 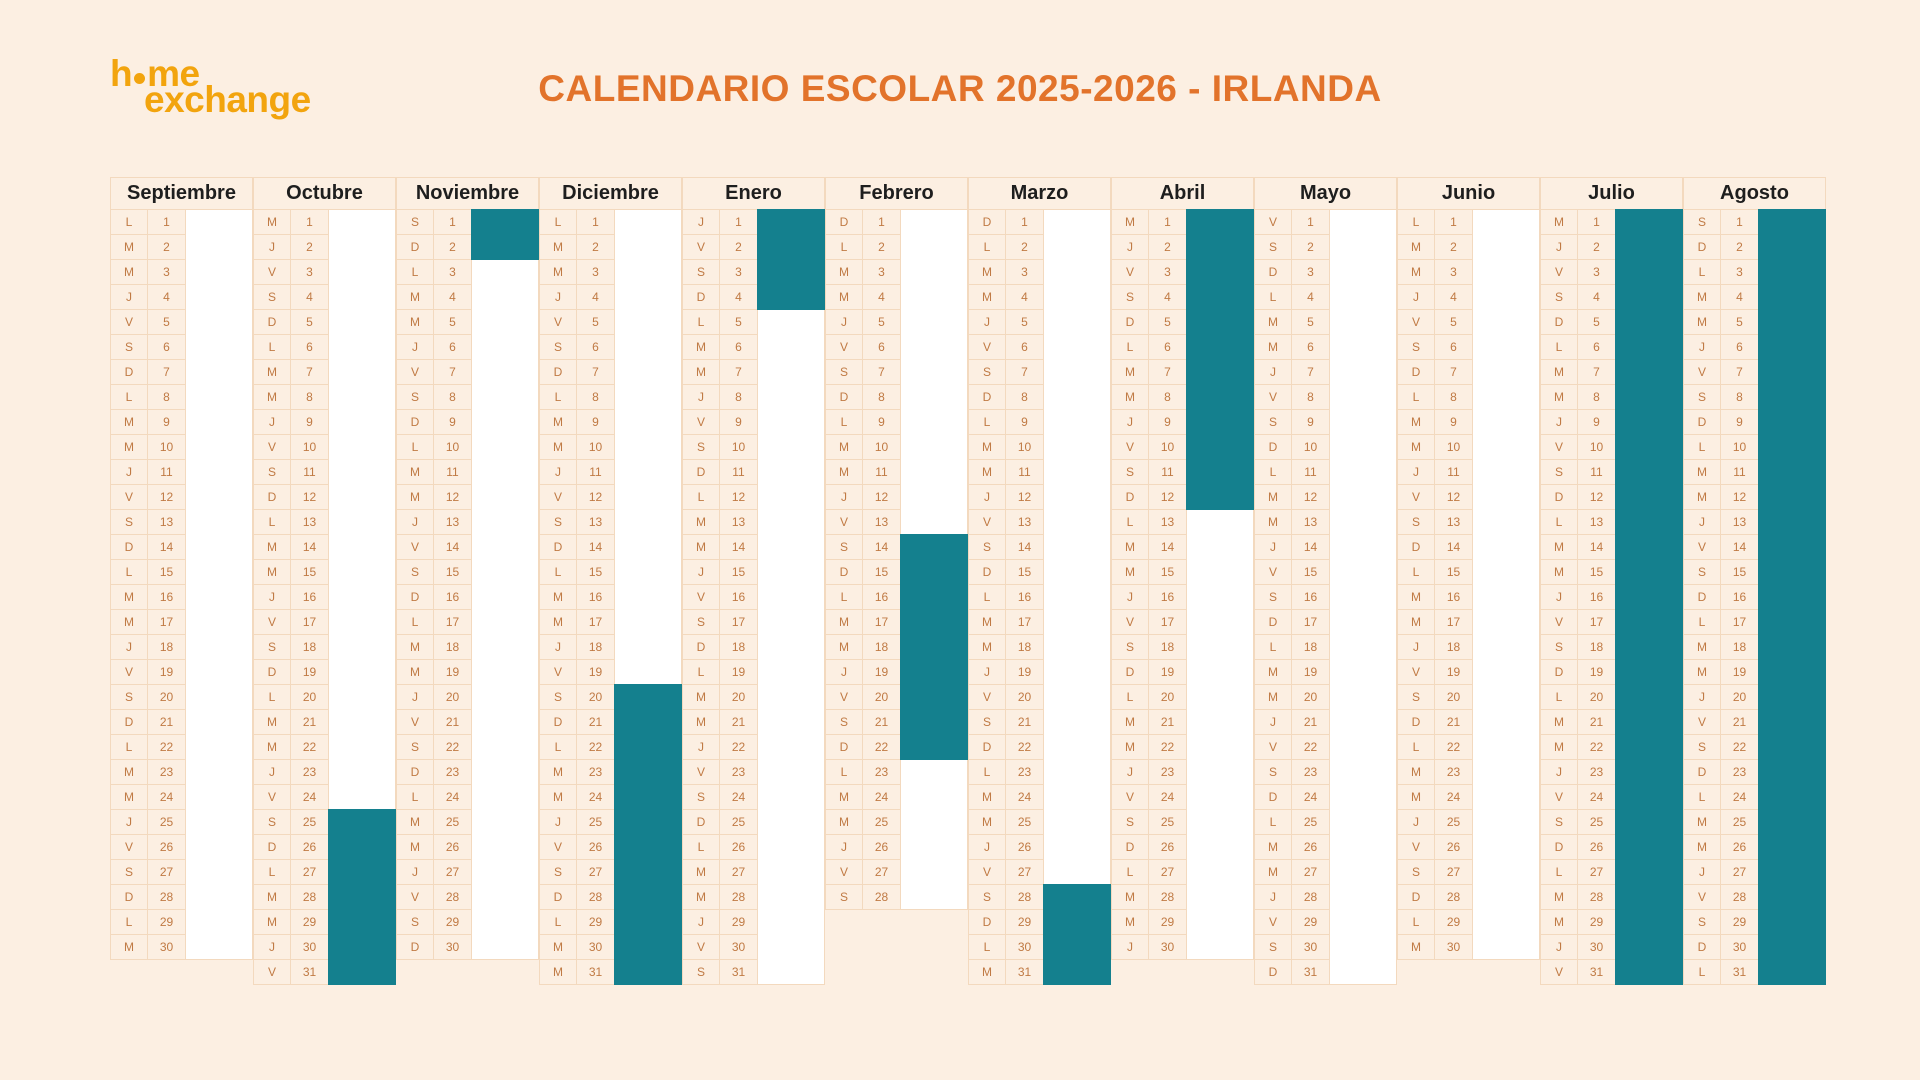 I want to click on day-number-cell: 28, so click(x=1597, y=897).